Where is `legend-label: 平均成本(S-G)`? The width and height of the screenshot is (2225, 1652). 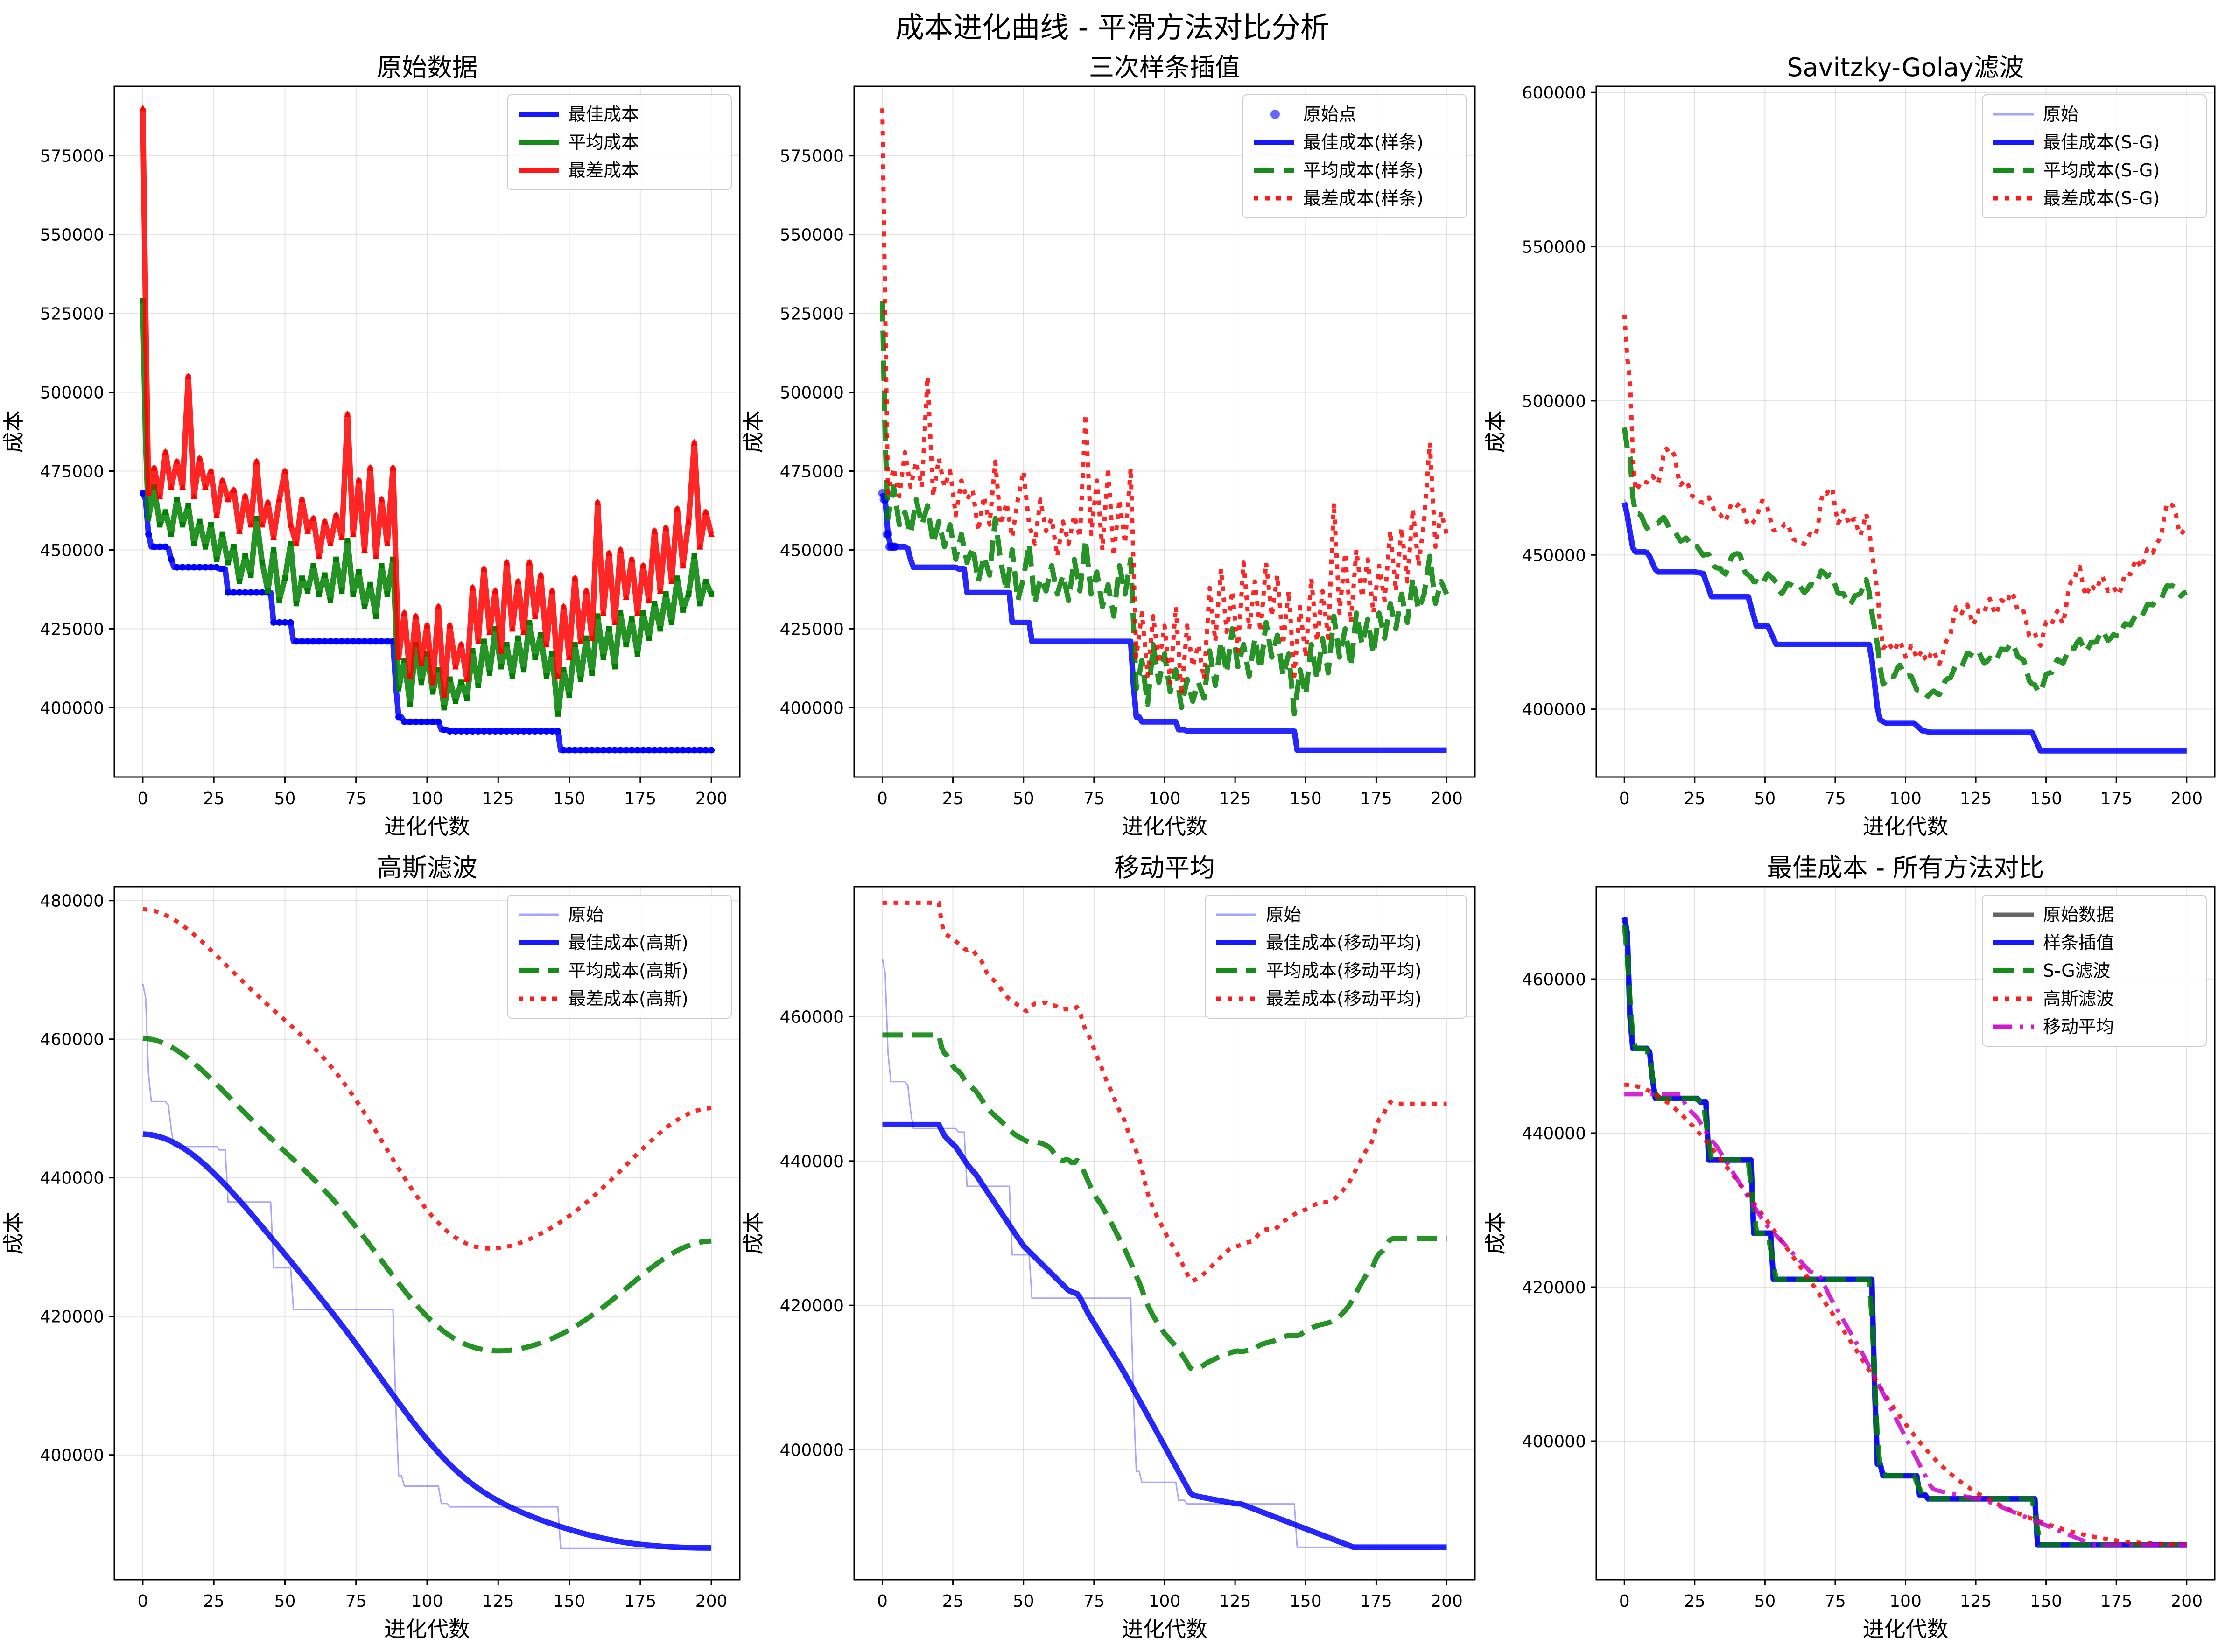 legend-label: 平均成本(S-G) is located at coordinates (2101, 170).